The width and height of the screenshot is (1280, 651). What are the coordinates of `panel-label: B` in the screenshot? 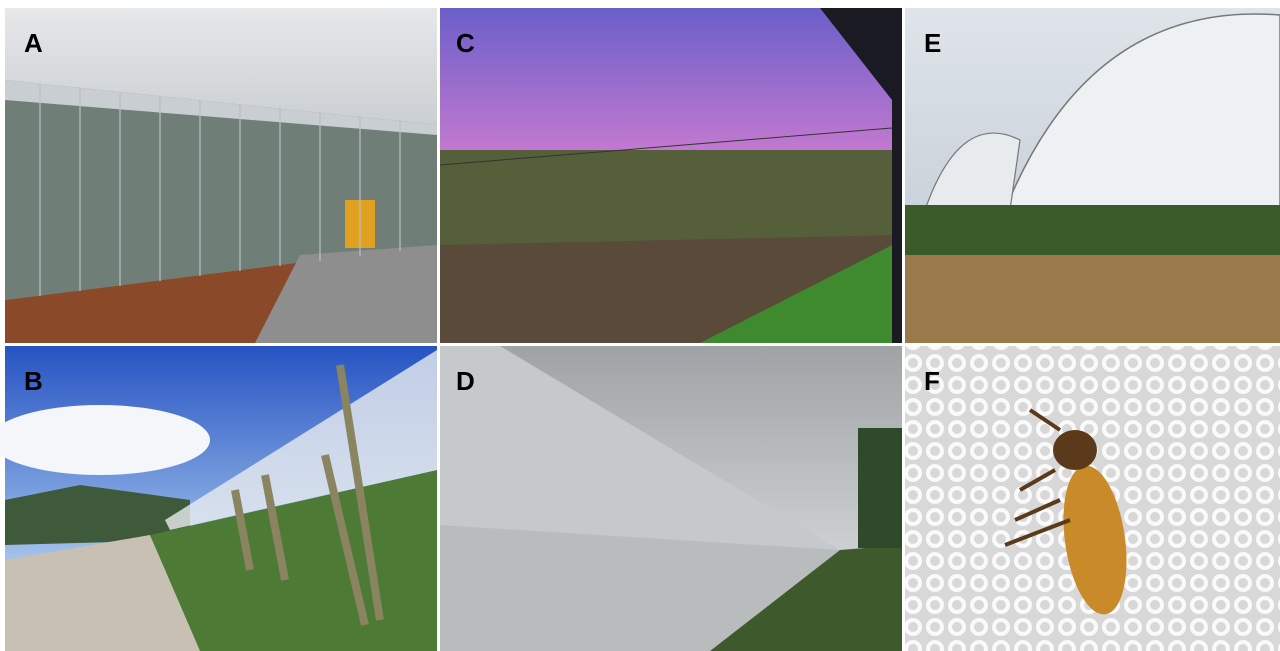 It's located at (33, 381).